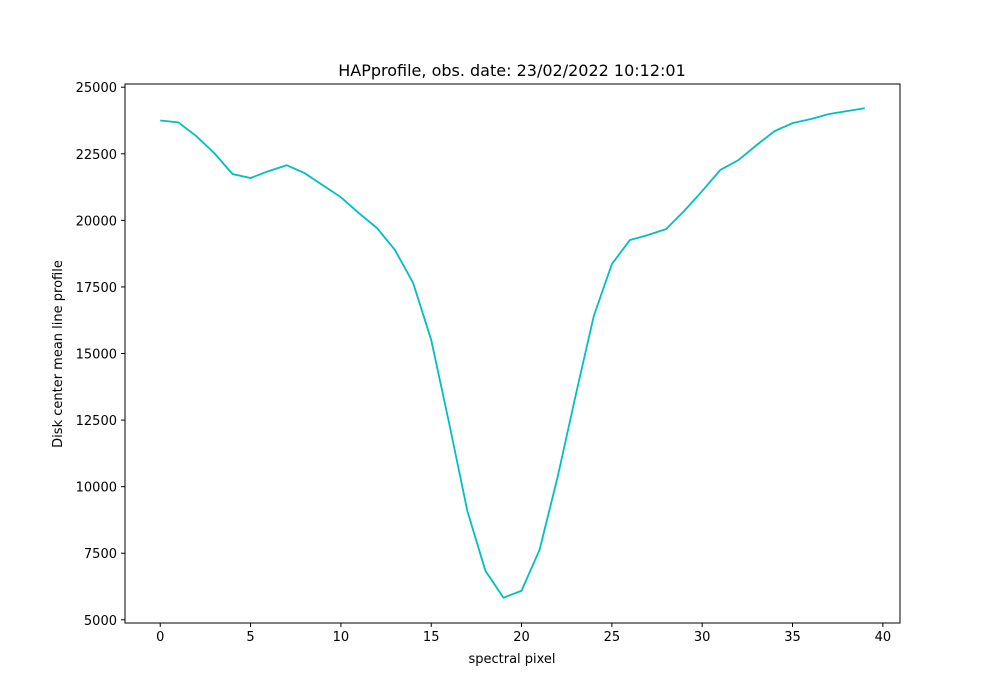 The width and height of the screenshot is (1000, 700). What do you see at coordinates (250, 637) in the screenshot?
I see `x-tick-label: 5` at bounding box center [250, 637].